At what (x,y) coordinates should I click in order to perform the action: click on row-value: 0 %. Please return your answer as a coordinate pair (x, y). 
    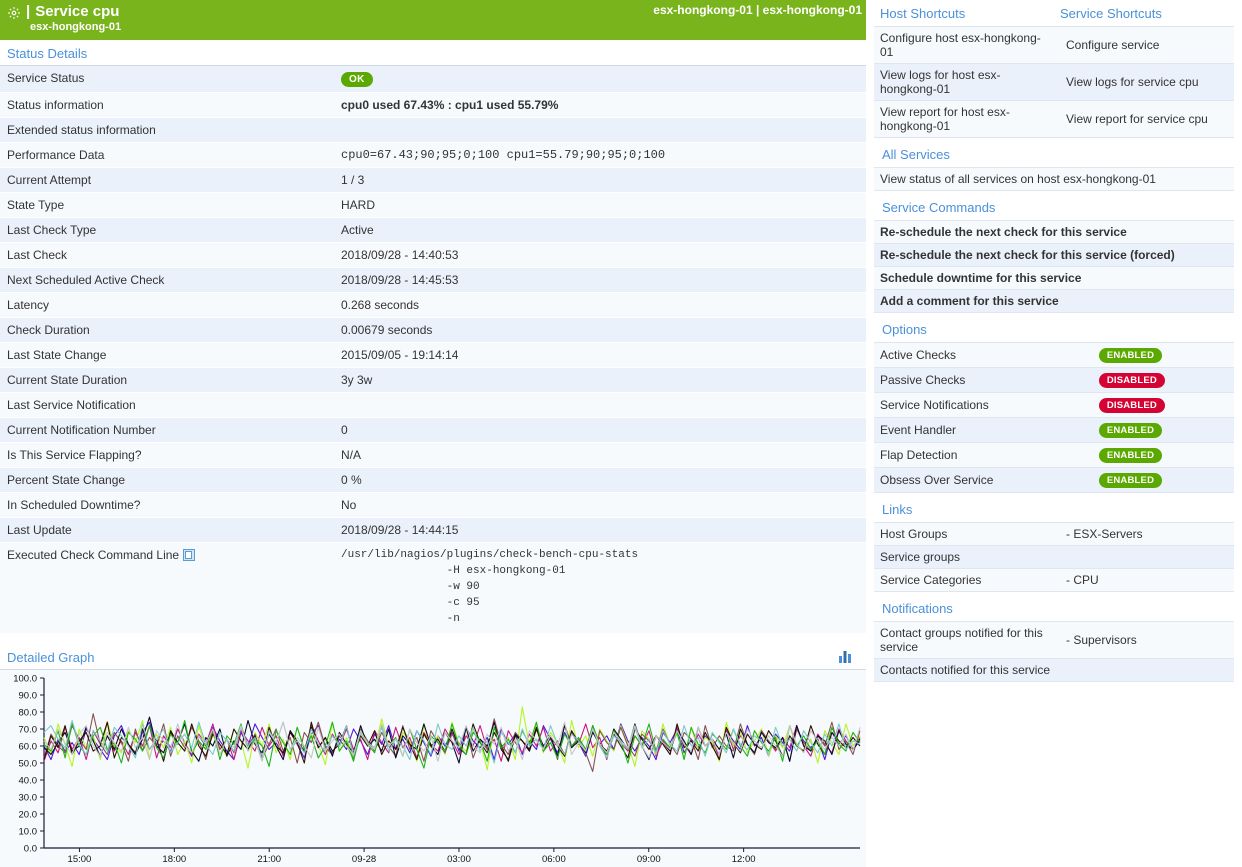
    Looking at the image, I should click on (600, 480).